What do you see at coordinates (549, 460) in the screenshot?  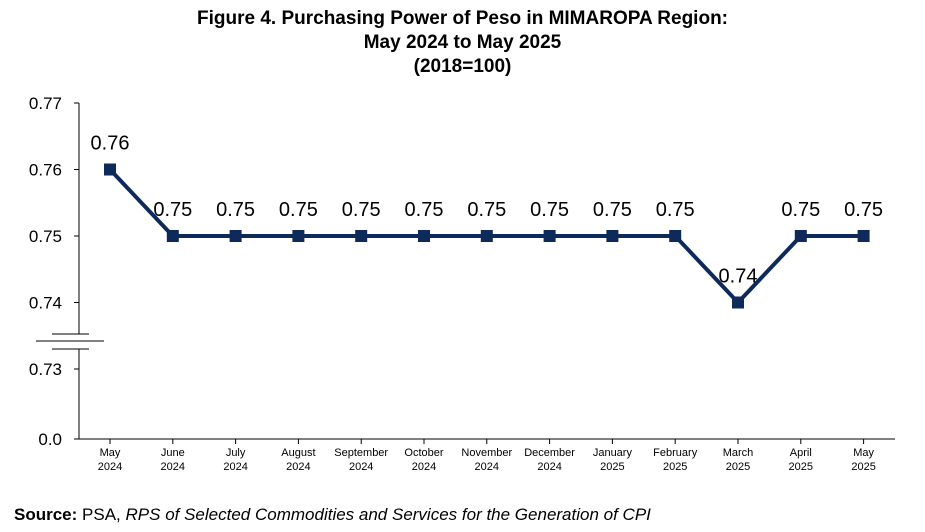 I see `x-tick-label: December 2024` at bounding box center [549, 460].